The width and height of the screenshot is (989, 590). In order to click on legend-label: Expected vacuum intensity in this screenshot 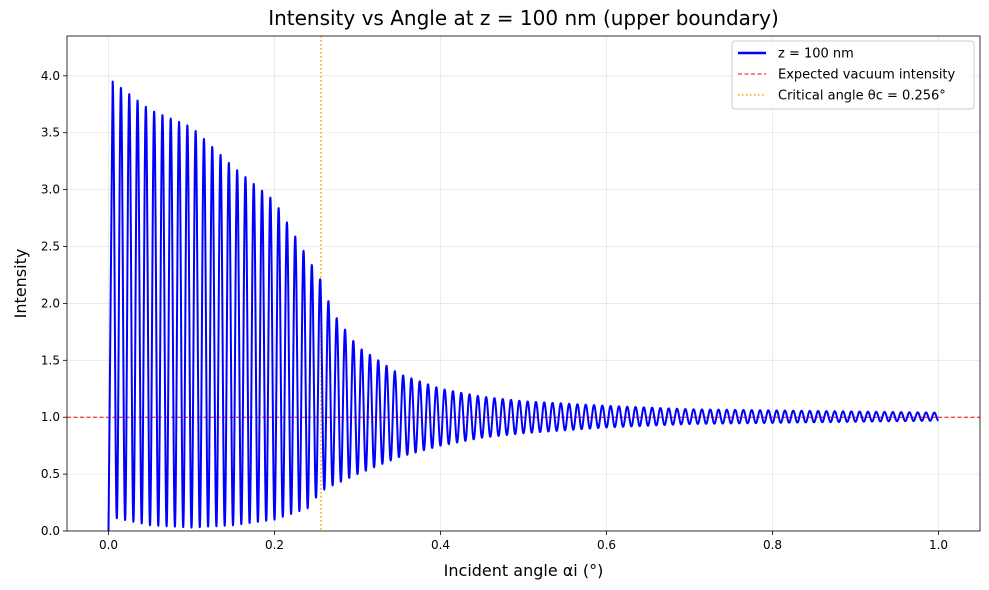, I will do `click(867, 75)`.